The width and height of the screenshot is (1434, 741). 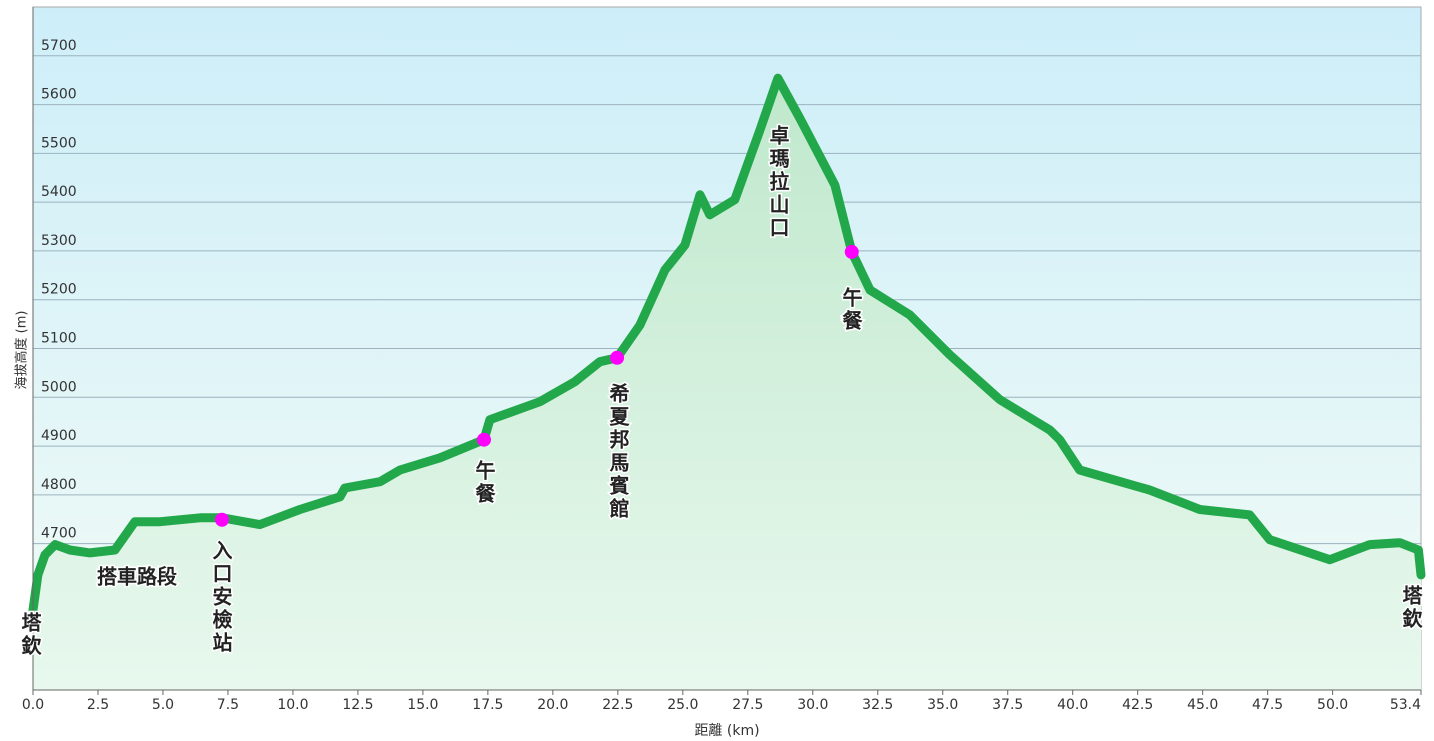 I want to click on x-tick-label: 12.5, so click(x=357, y=705).